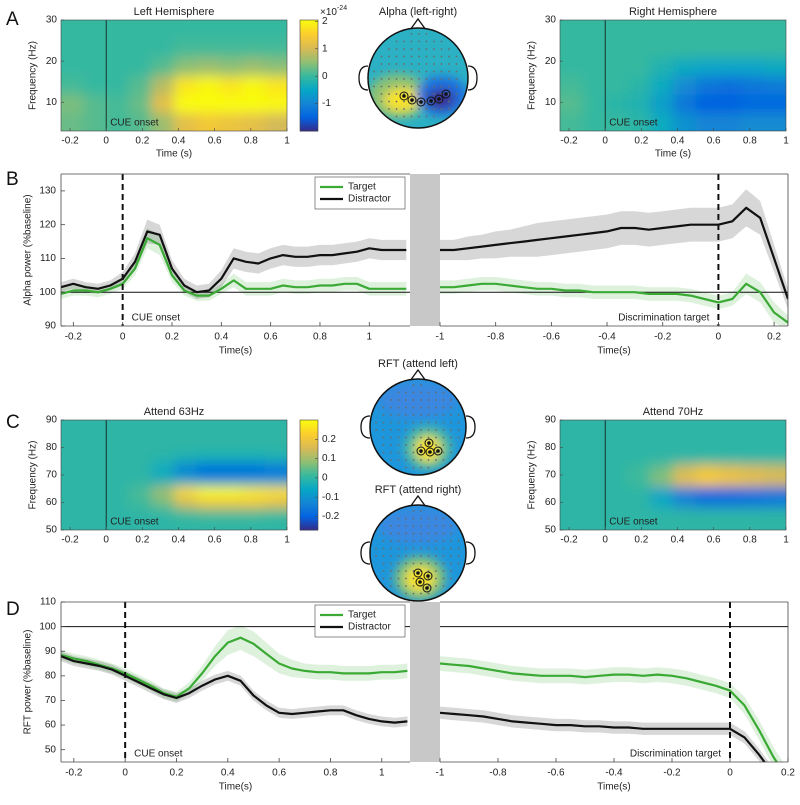  What do you see at coordinates (470, 427) in the screenshot?
I see `ear` at bounding box center [470, 427].